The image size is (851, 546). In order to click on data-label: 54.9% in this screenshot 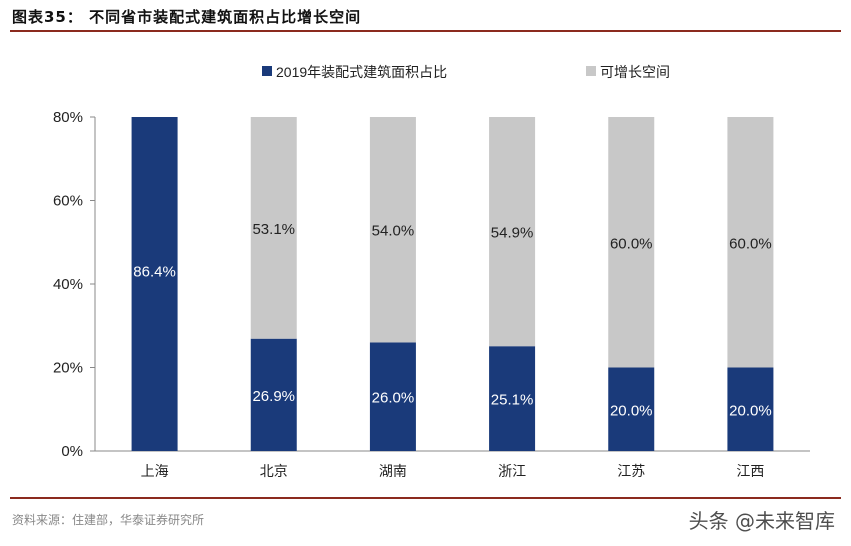, I will do `click(512, 233)`.